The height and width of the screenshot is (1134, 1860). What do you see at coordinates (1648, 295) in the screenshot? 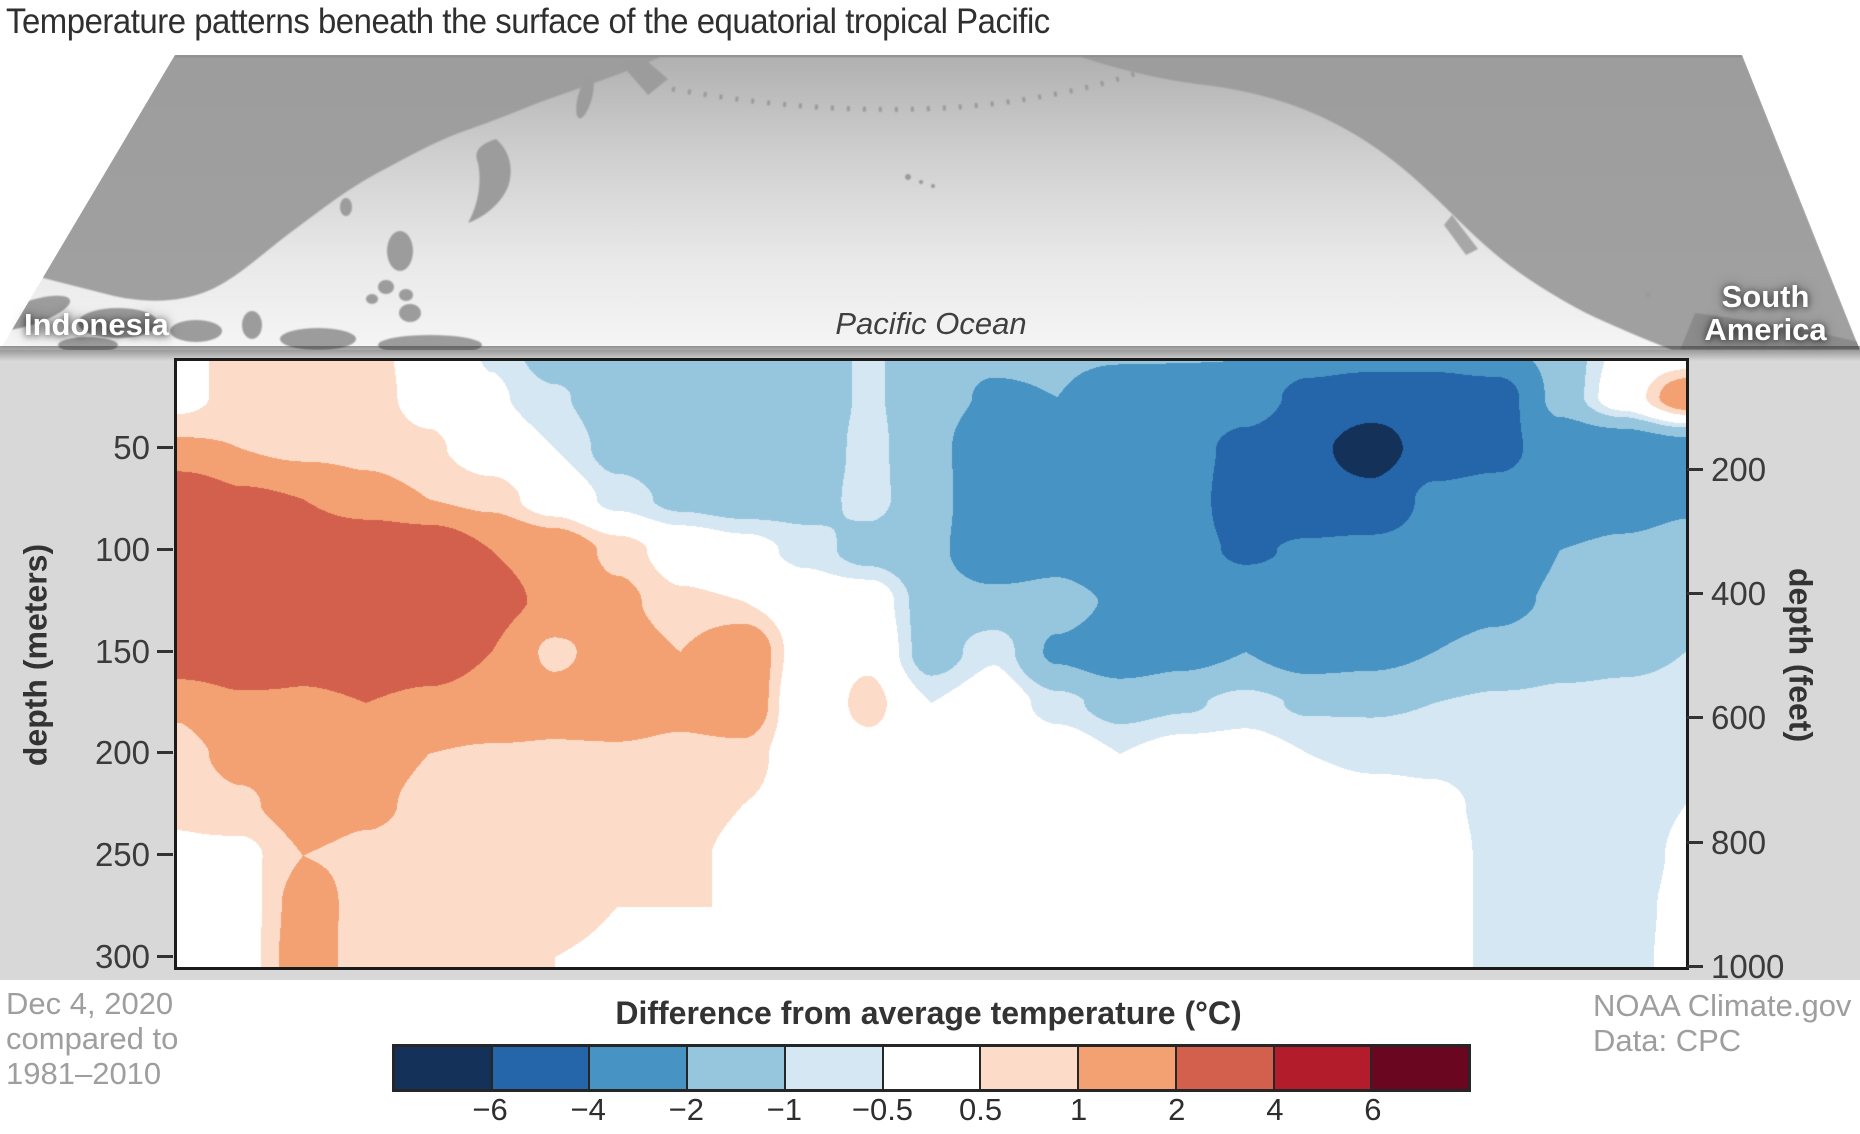
I see `galapagos-island` at bounding box center [1648, 295].